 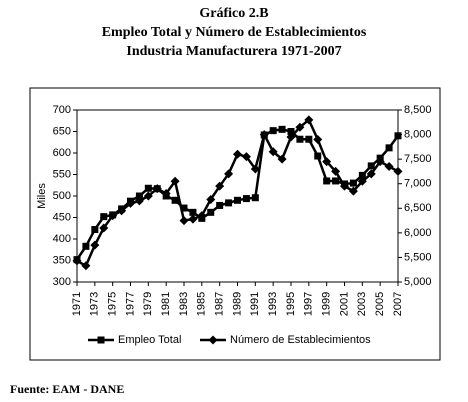 I want to click on chart-subtitle: Industria Manufacturera 1971-2007, so click(x=233, y=51).